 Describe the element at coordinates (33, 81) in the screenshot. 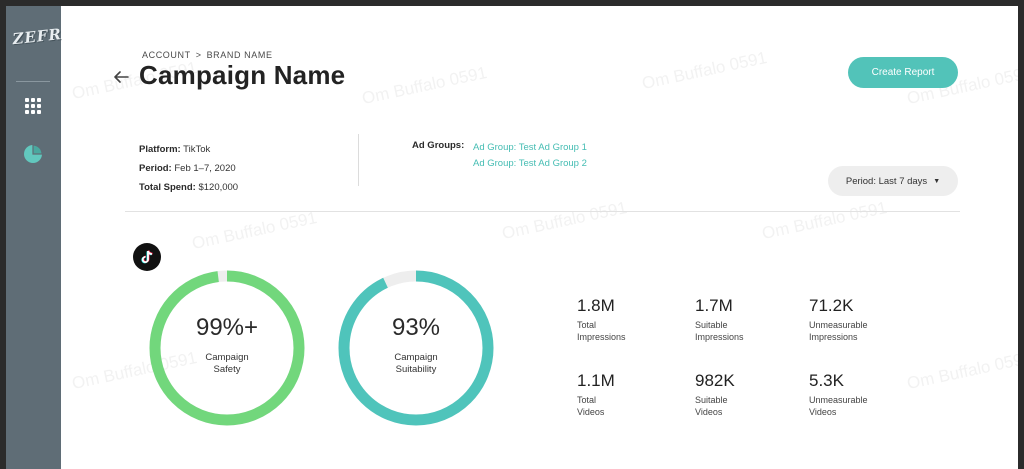

I see `sidebar-divider` at that location.